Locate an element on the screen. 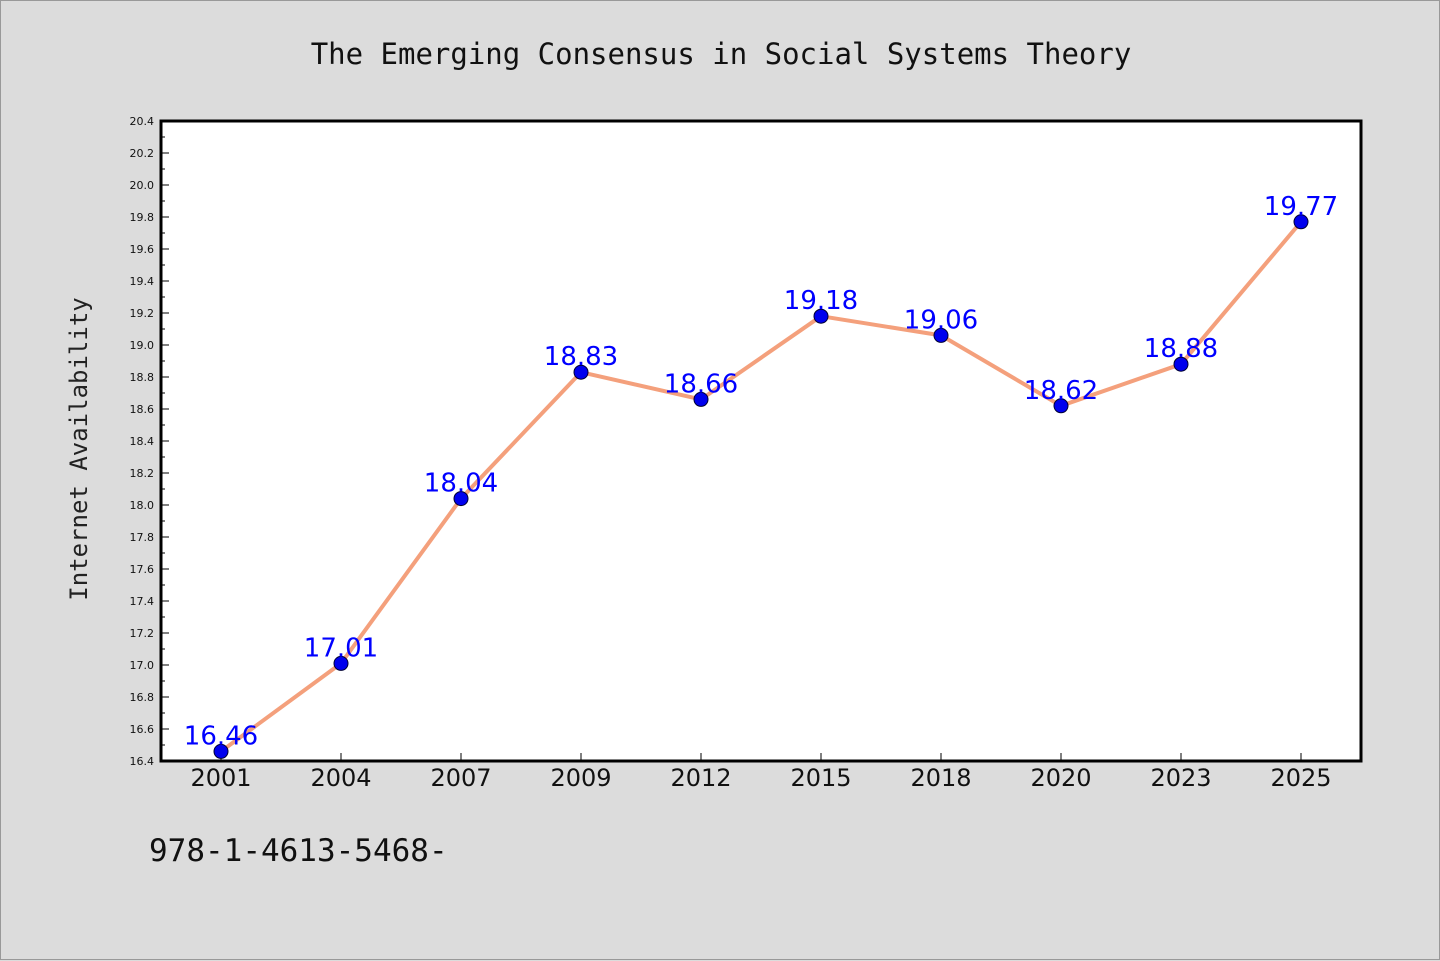 The width and height of the screenshot is (1440, 961). data-label: 18.88 is located at coordinates (1181, 349).